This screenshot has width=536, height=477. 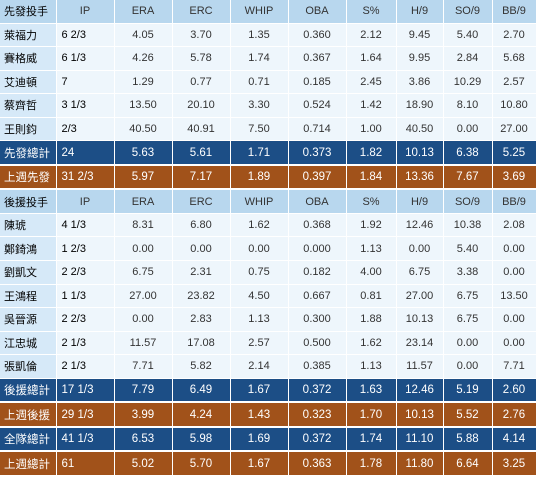 What do you see at coordinates (143, 58) in the screenshot?
I see `stat-cell: 4.26` at bounding box center [143, 58].